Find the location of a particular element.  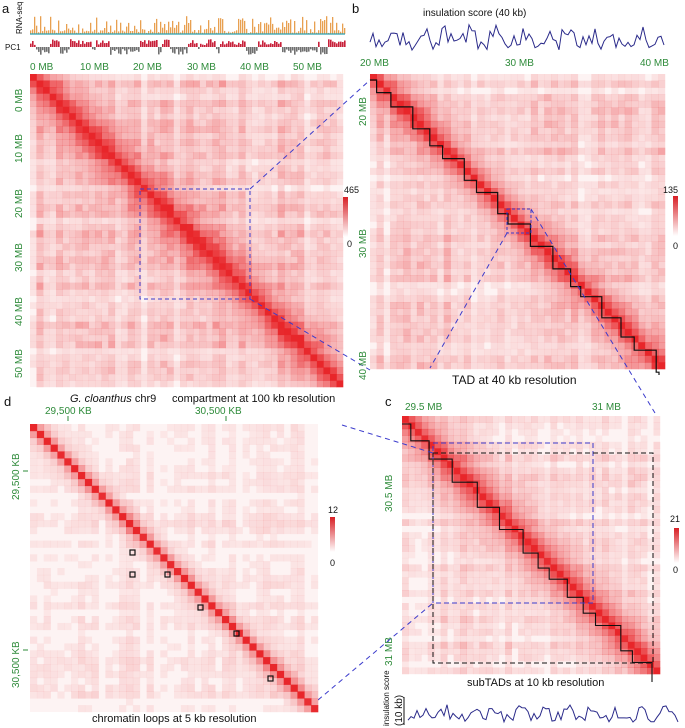

pc1-positive-bar is located at coordinates (97, 43).